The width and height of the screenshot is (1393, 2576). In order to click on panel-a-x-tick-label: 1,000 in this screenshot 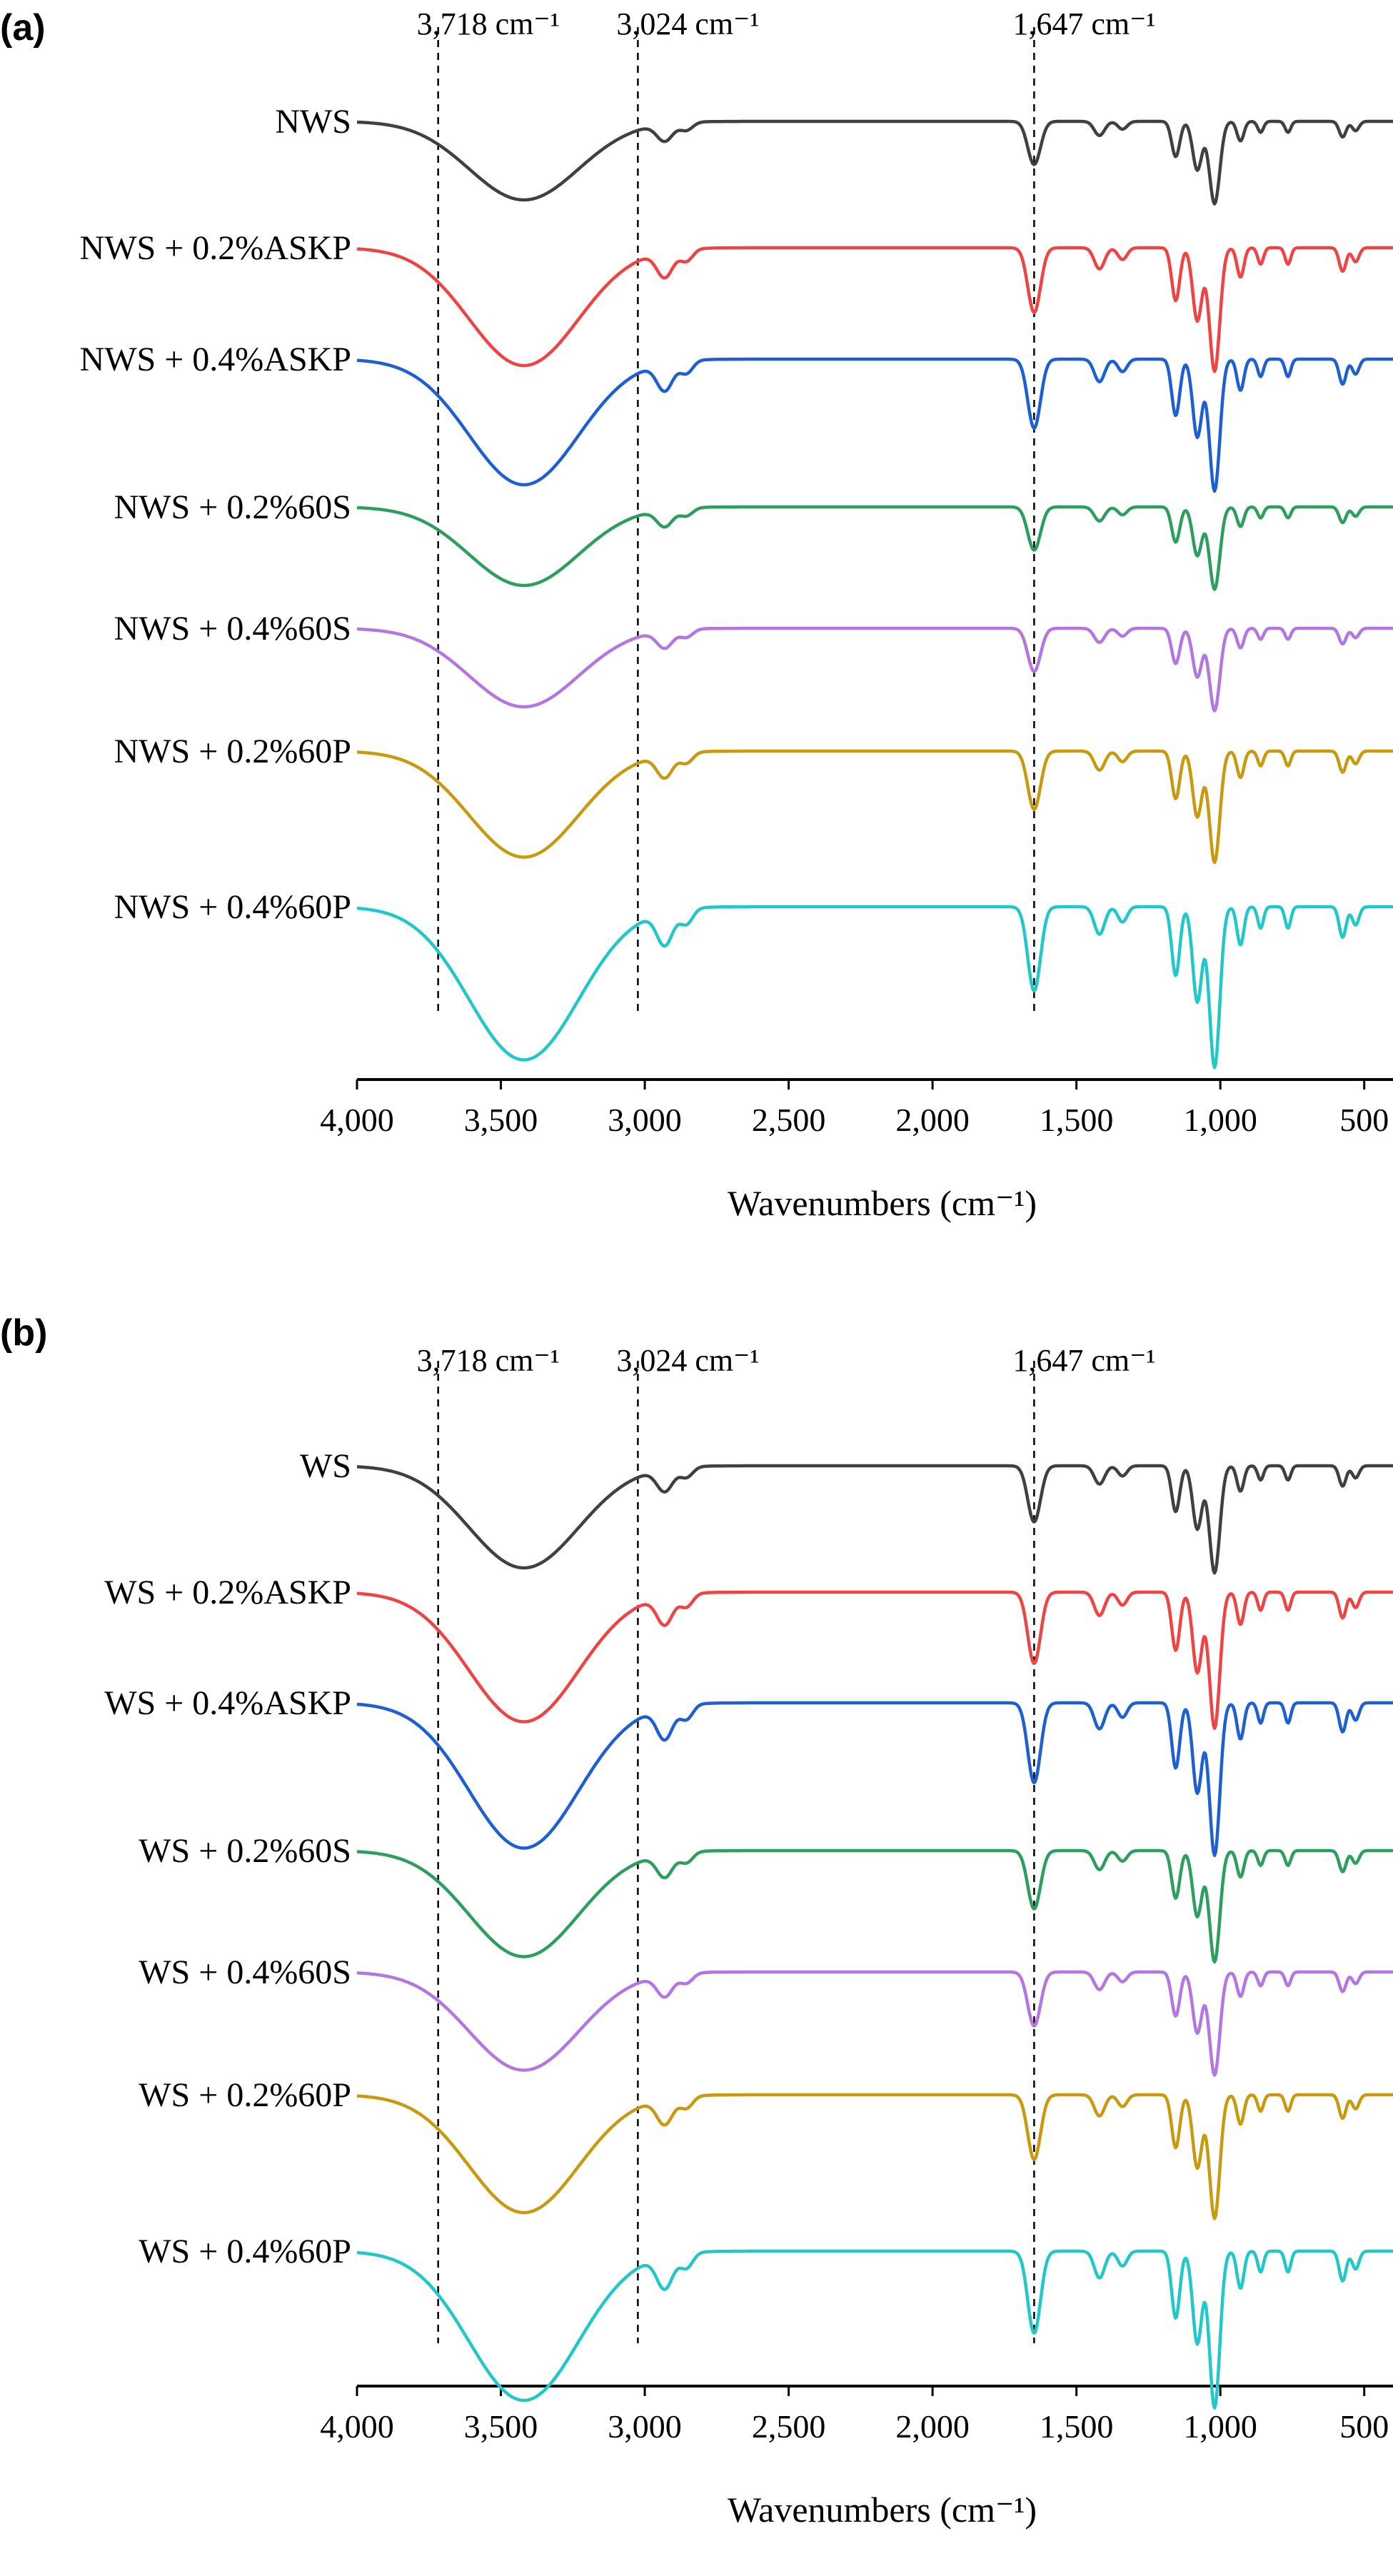, I will do `click(1220, 1120)`.